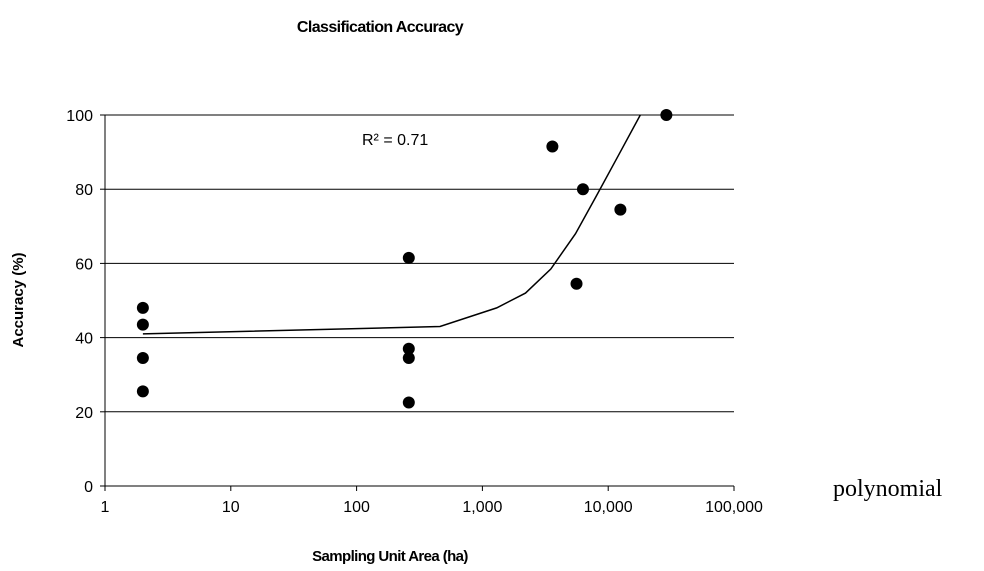 The image size is (984, 571). I want to click on x-tick-label: 1,000, so click(482, 507).